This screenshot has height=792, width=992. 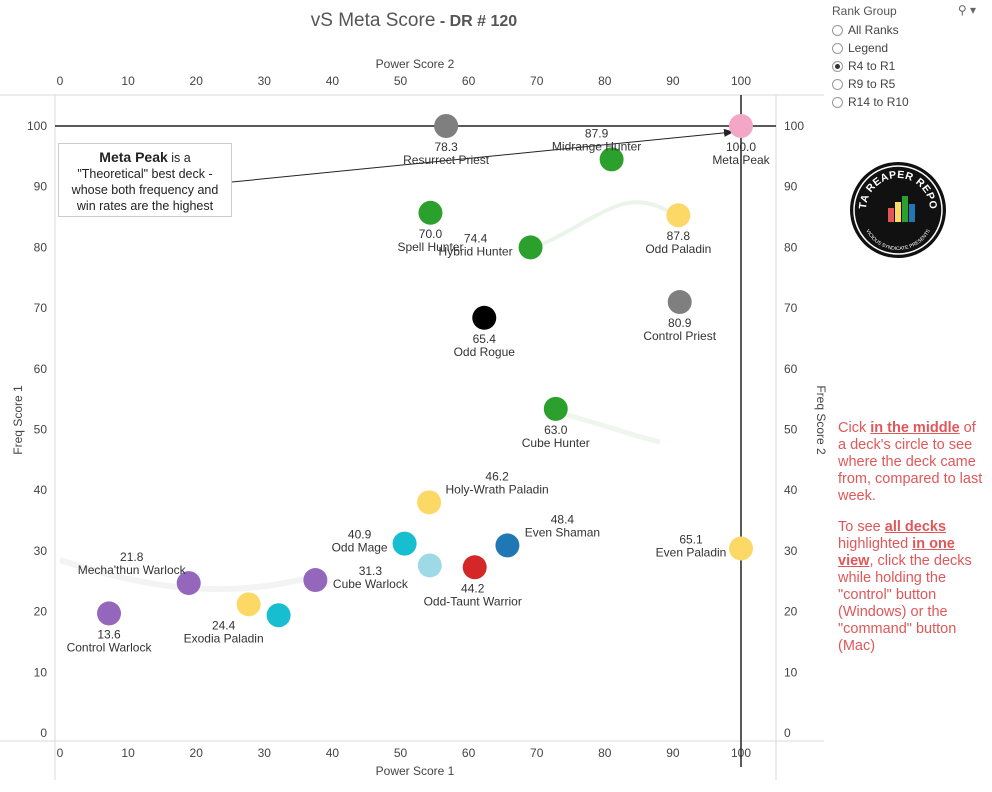 I want to click on rank-option-label: R4 to R1, so click(x=872, y=66).